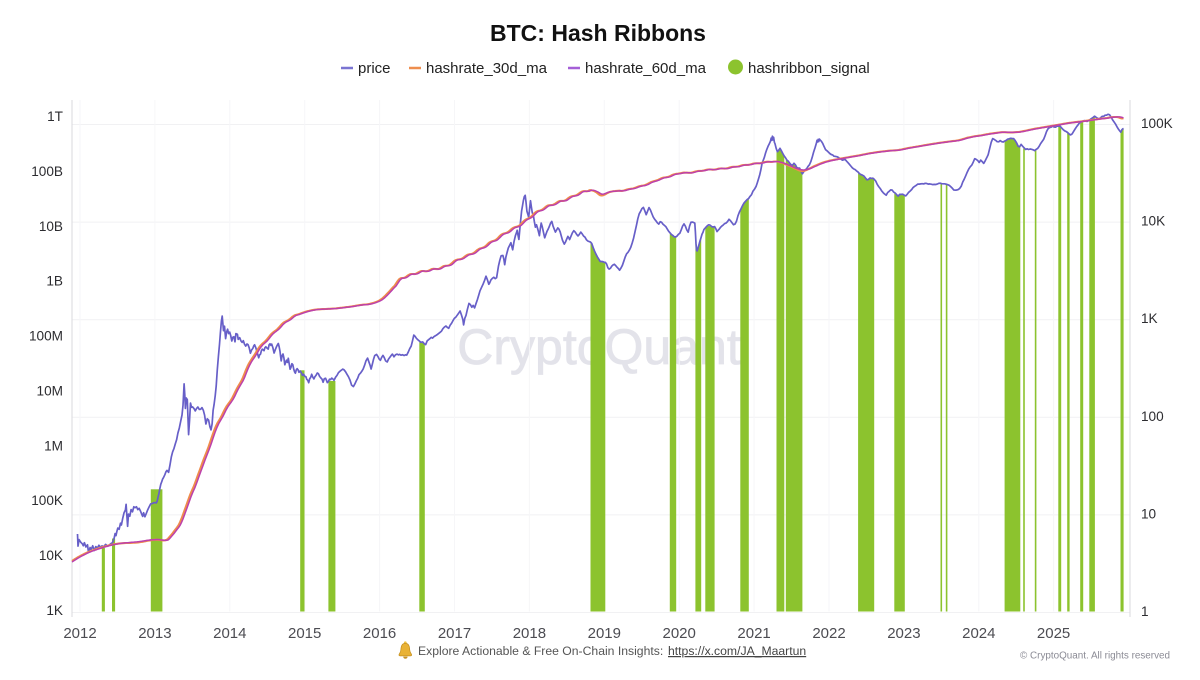 This screenshot has width=1200, height=680. I want to click on svg-text: hashrate_60d_ma, so click(646, 68).